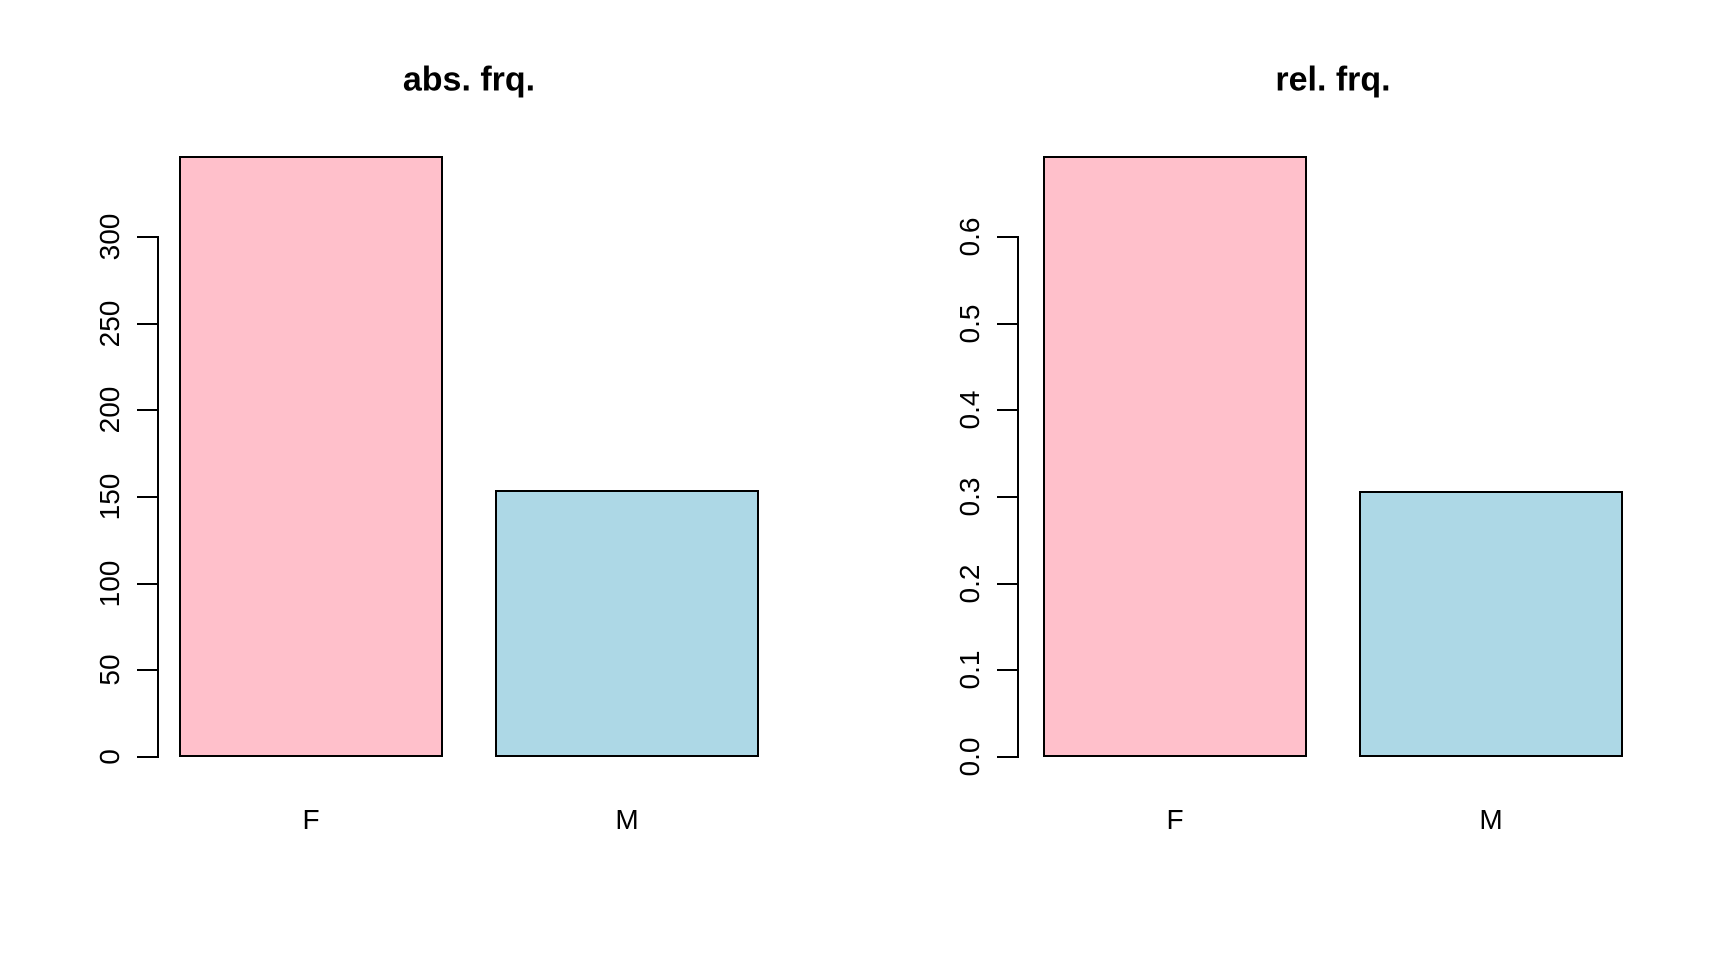 This screenshot has height=960, width=1728. I want to click on y-tick-label: 0.2, so click(969, 584).